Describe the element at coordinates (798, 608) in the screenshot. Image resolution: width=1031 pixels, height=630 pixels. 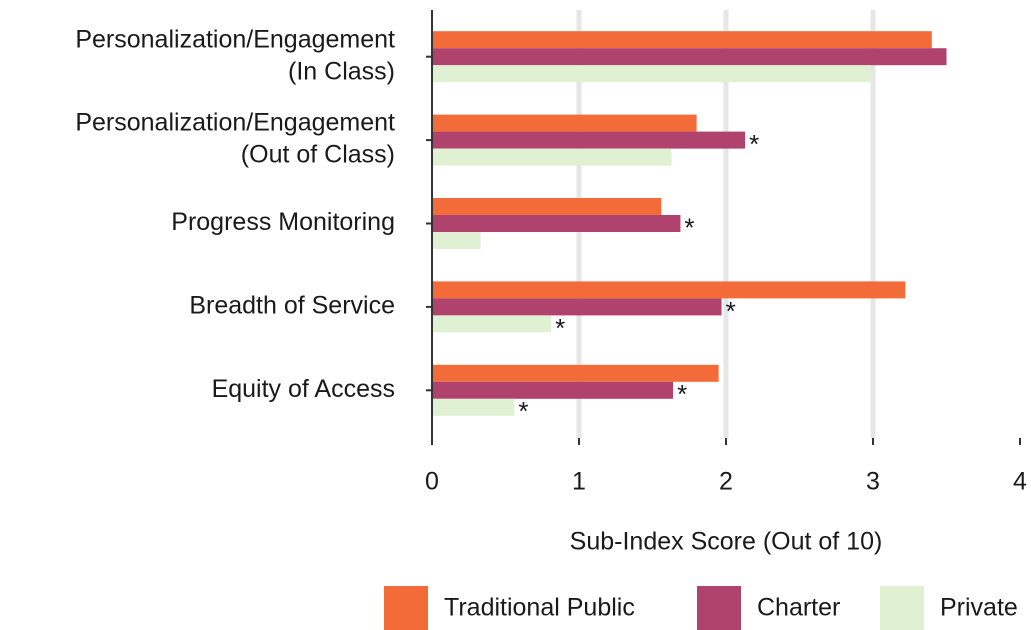
I see `legend-label: Charter` at that location.